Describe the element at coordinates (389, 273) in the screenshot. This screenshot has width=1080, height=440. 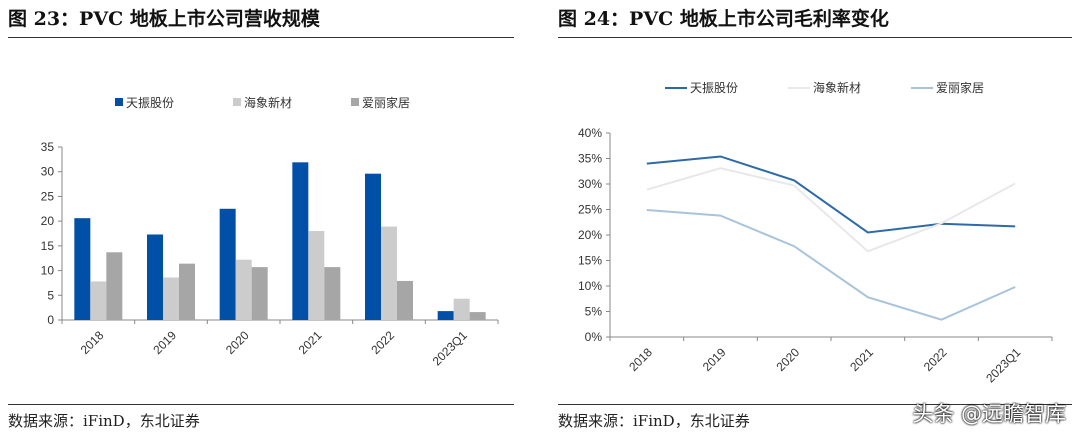
I see `bar-海象新材-2022` at that location.